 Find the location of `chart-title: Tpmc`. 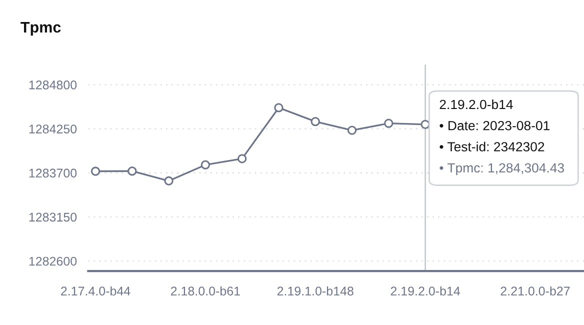

chart-title: Tpmc is located at coordinates (40, 29).